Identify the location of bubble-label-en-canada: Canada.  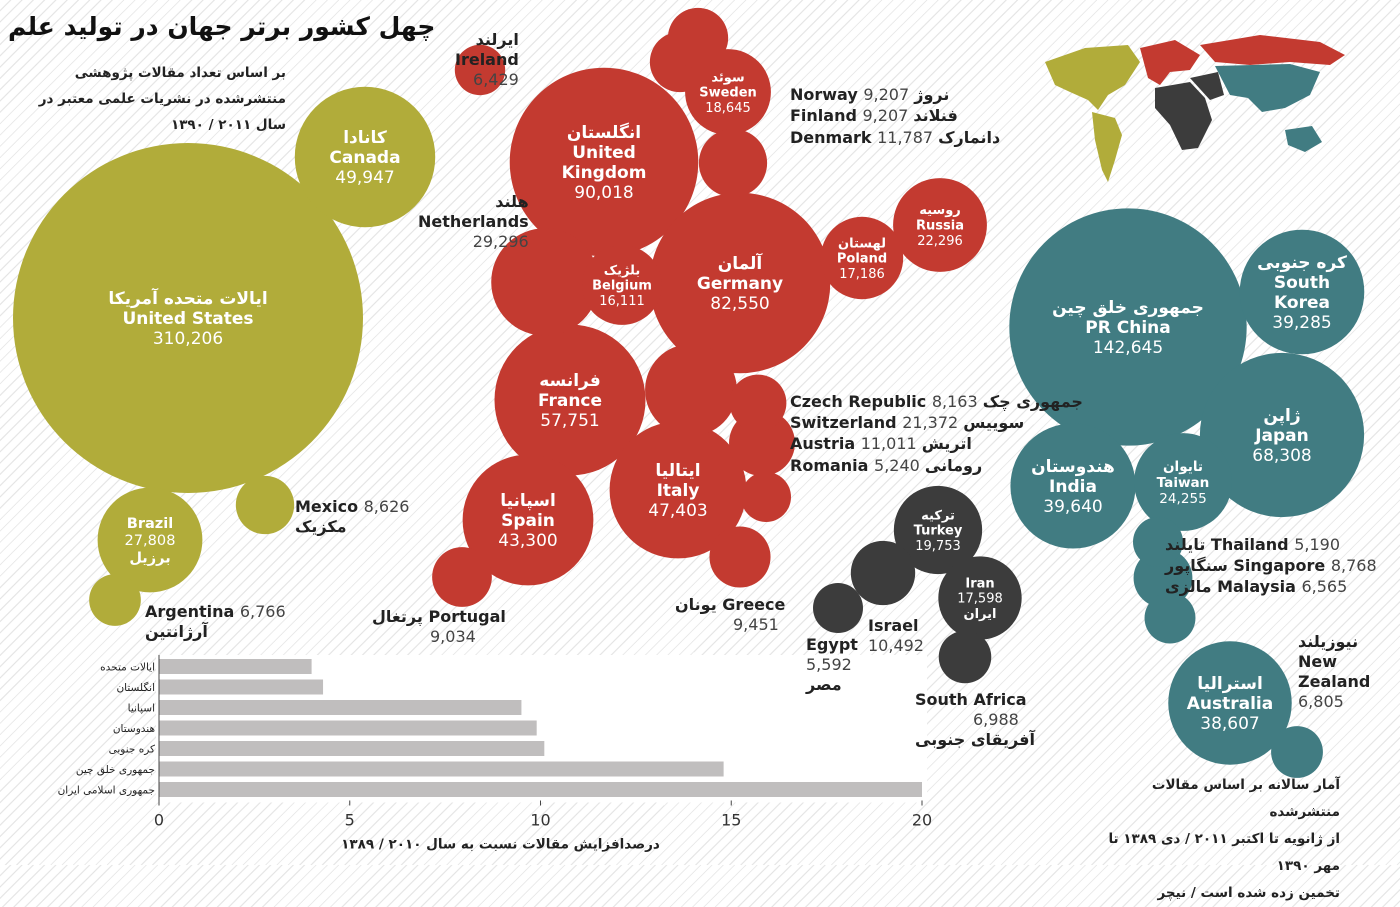
(364, 158).